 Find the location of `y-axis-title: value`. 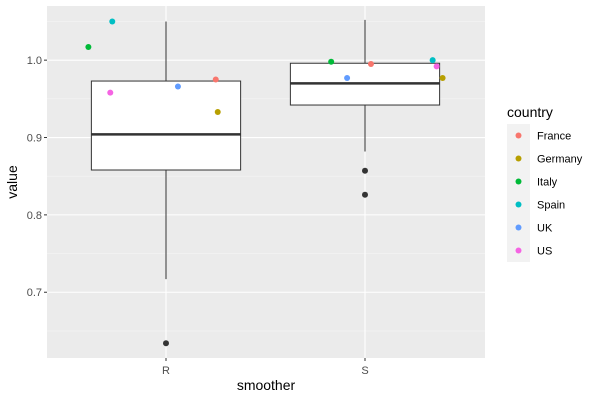

y-axis-title: value is located at coordinates (12, 182).